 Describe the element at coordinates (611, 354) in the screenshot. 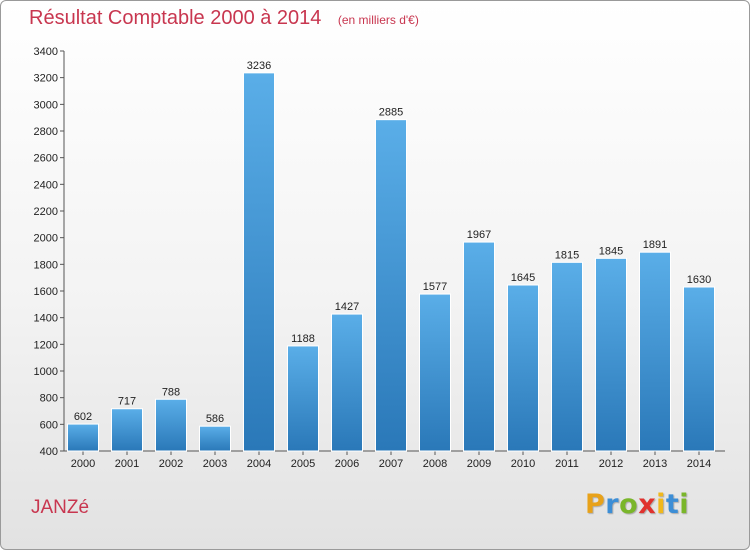

I see `bar-2012` at that location.